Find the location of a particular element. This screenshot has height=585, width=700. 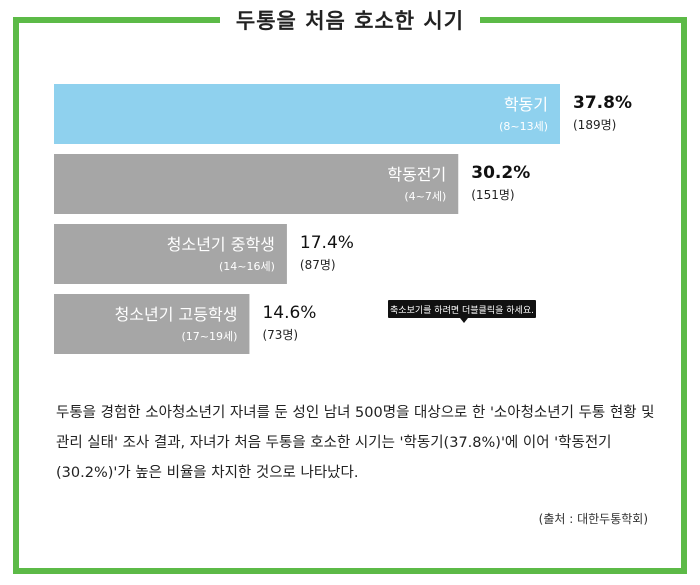

bar-label-2: 청소년기 중학생 is located at coordinates (221, 244).